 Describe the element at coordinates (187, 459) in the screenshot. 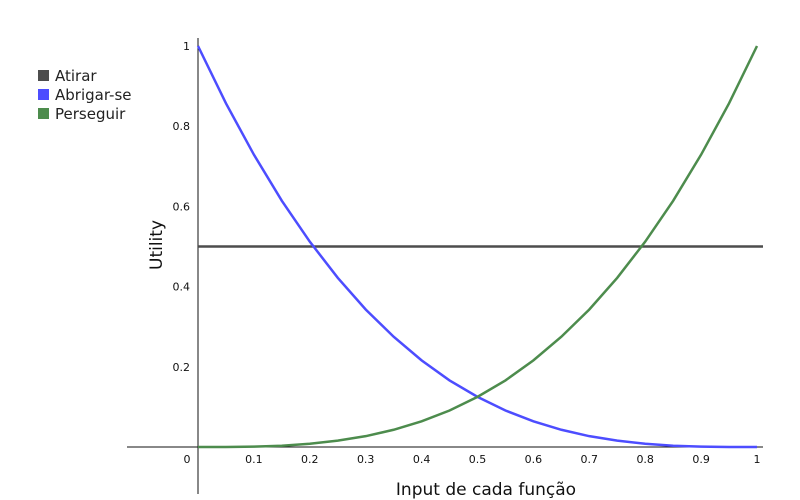

I see `origin-tick-label: 0` at that location.